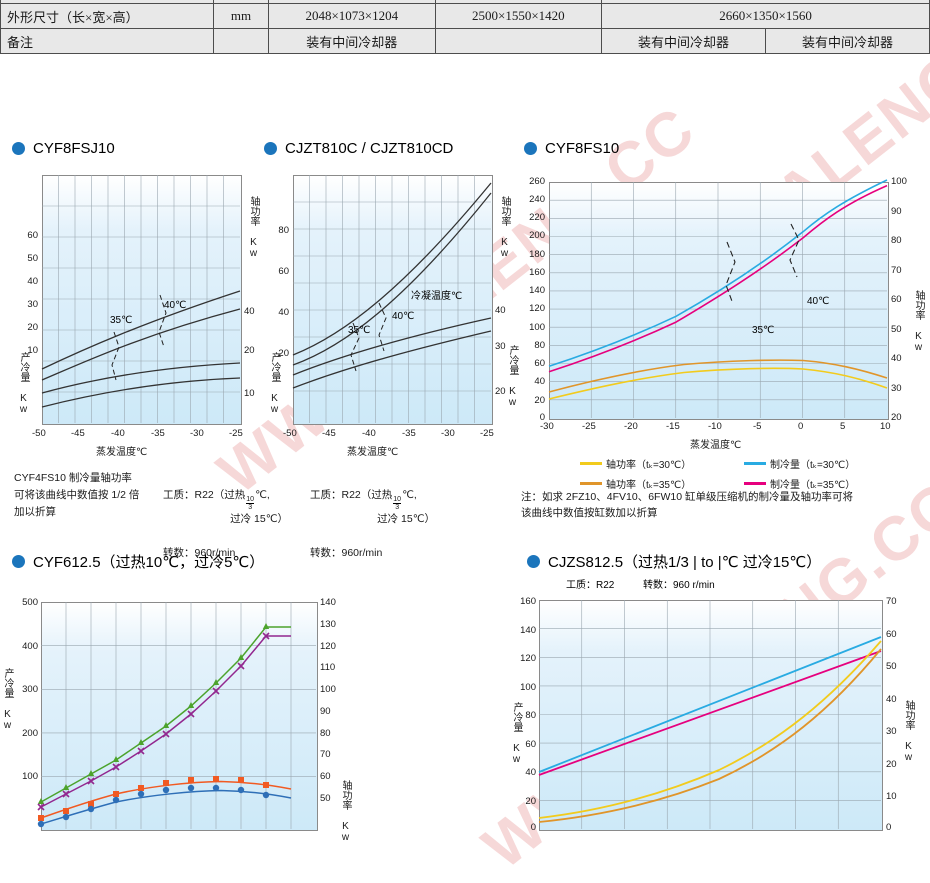 The image size is (930, 883). Describe the element at coordinates (372, 524) in the screenshot. I see `chart2-medium-note: 工质：R22（过热 10 3 ℃, 过冷 15℃） 转数：960r/min` at that location.